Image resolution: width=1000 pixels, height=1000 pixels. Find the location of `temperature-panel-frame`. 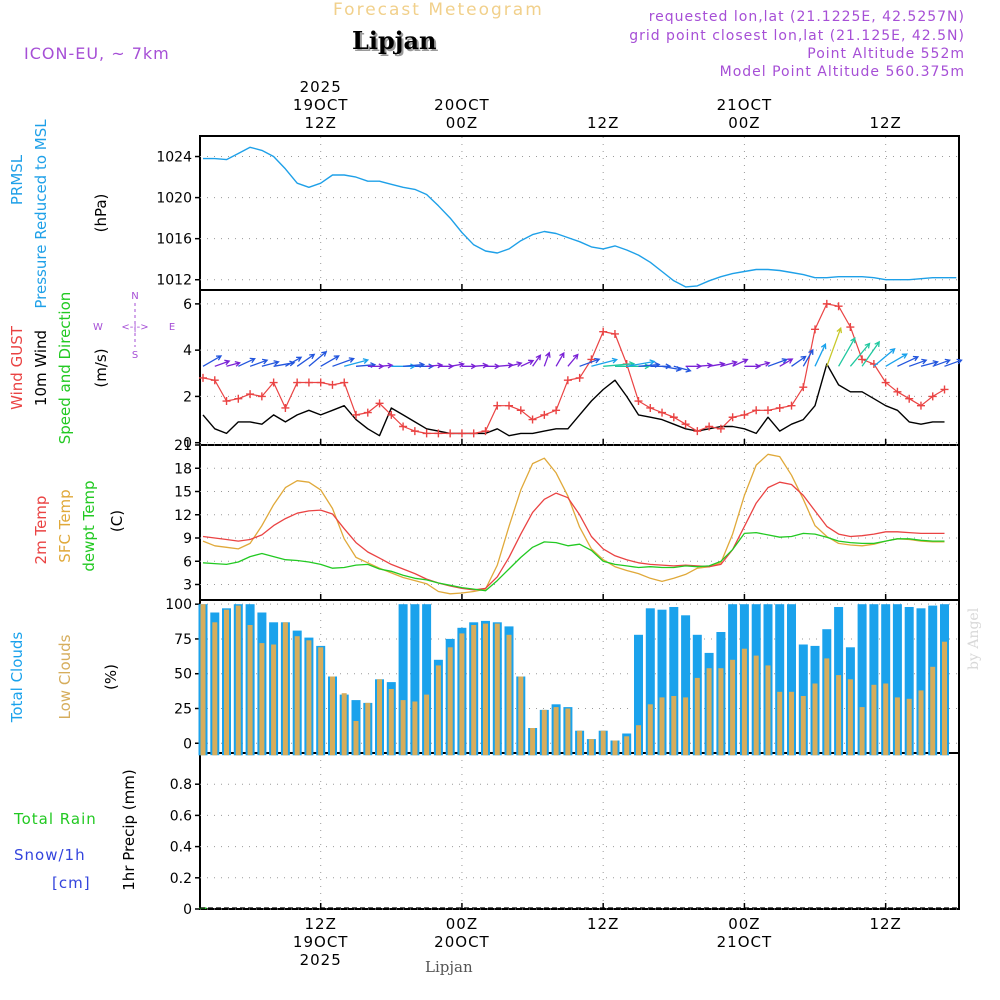

temperature-panel-frame is located at coordinates (579, 522).